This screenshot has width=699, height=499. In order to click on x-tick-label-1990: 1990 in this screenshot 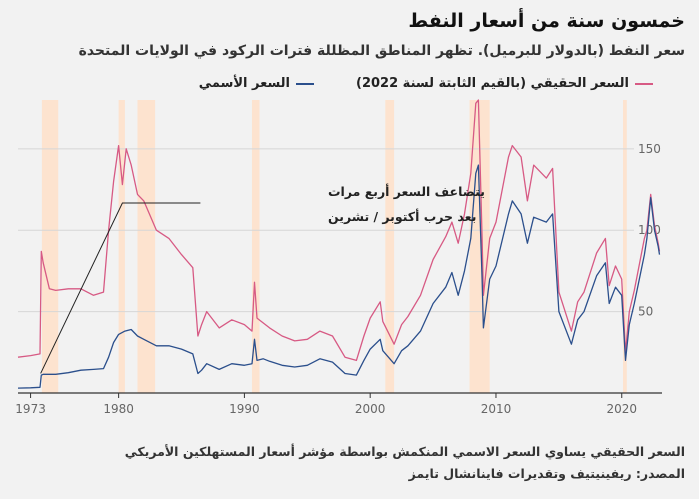, I will do `click(244, 409)`.